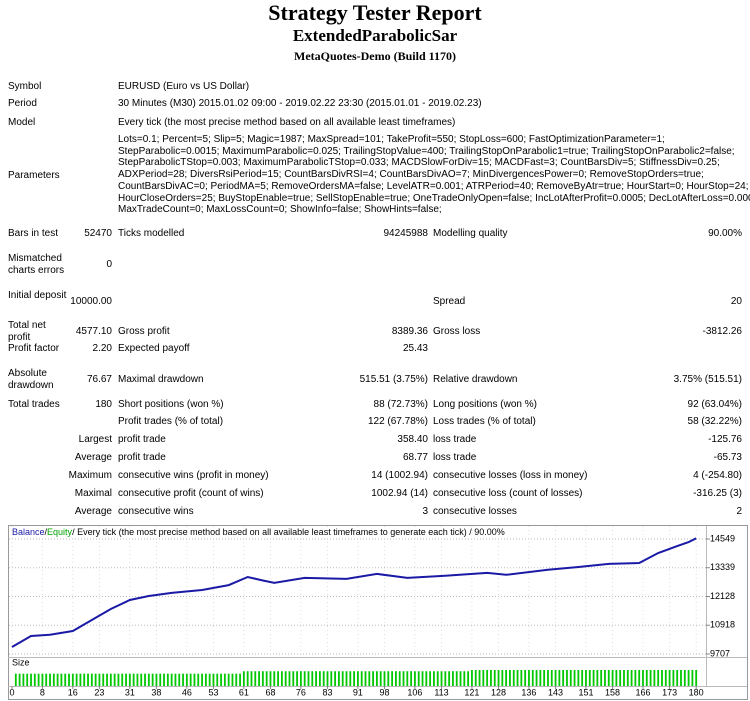 Image resolution: width=750 pixels, height=701 pixels. What do you see at coordinates (722, 331) in the screenshot?
I see `stat-value: -3812.26` at bounding box center [722, 331].